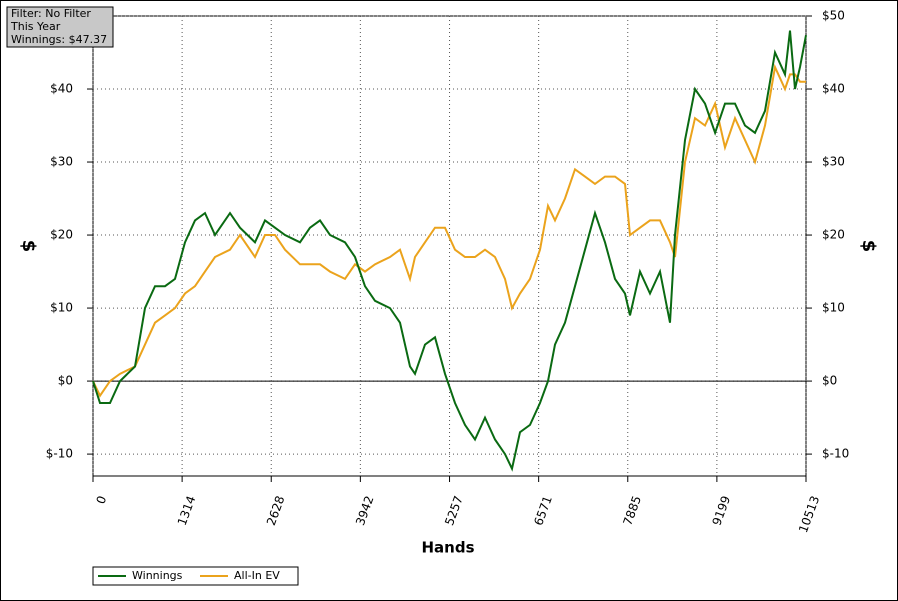 This screenshot has width=898, height=601. I want to click on y2-tick-label: $30, so click(833, 162).